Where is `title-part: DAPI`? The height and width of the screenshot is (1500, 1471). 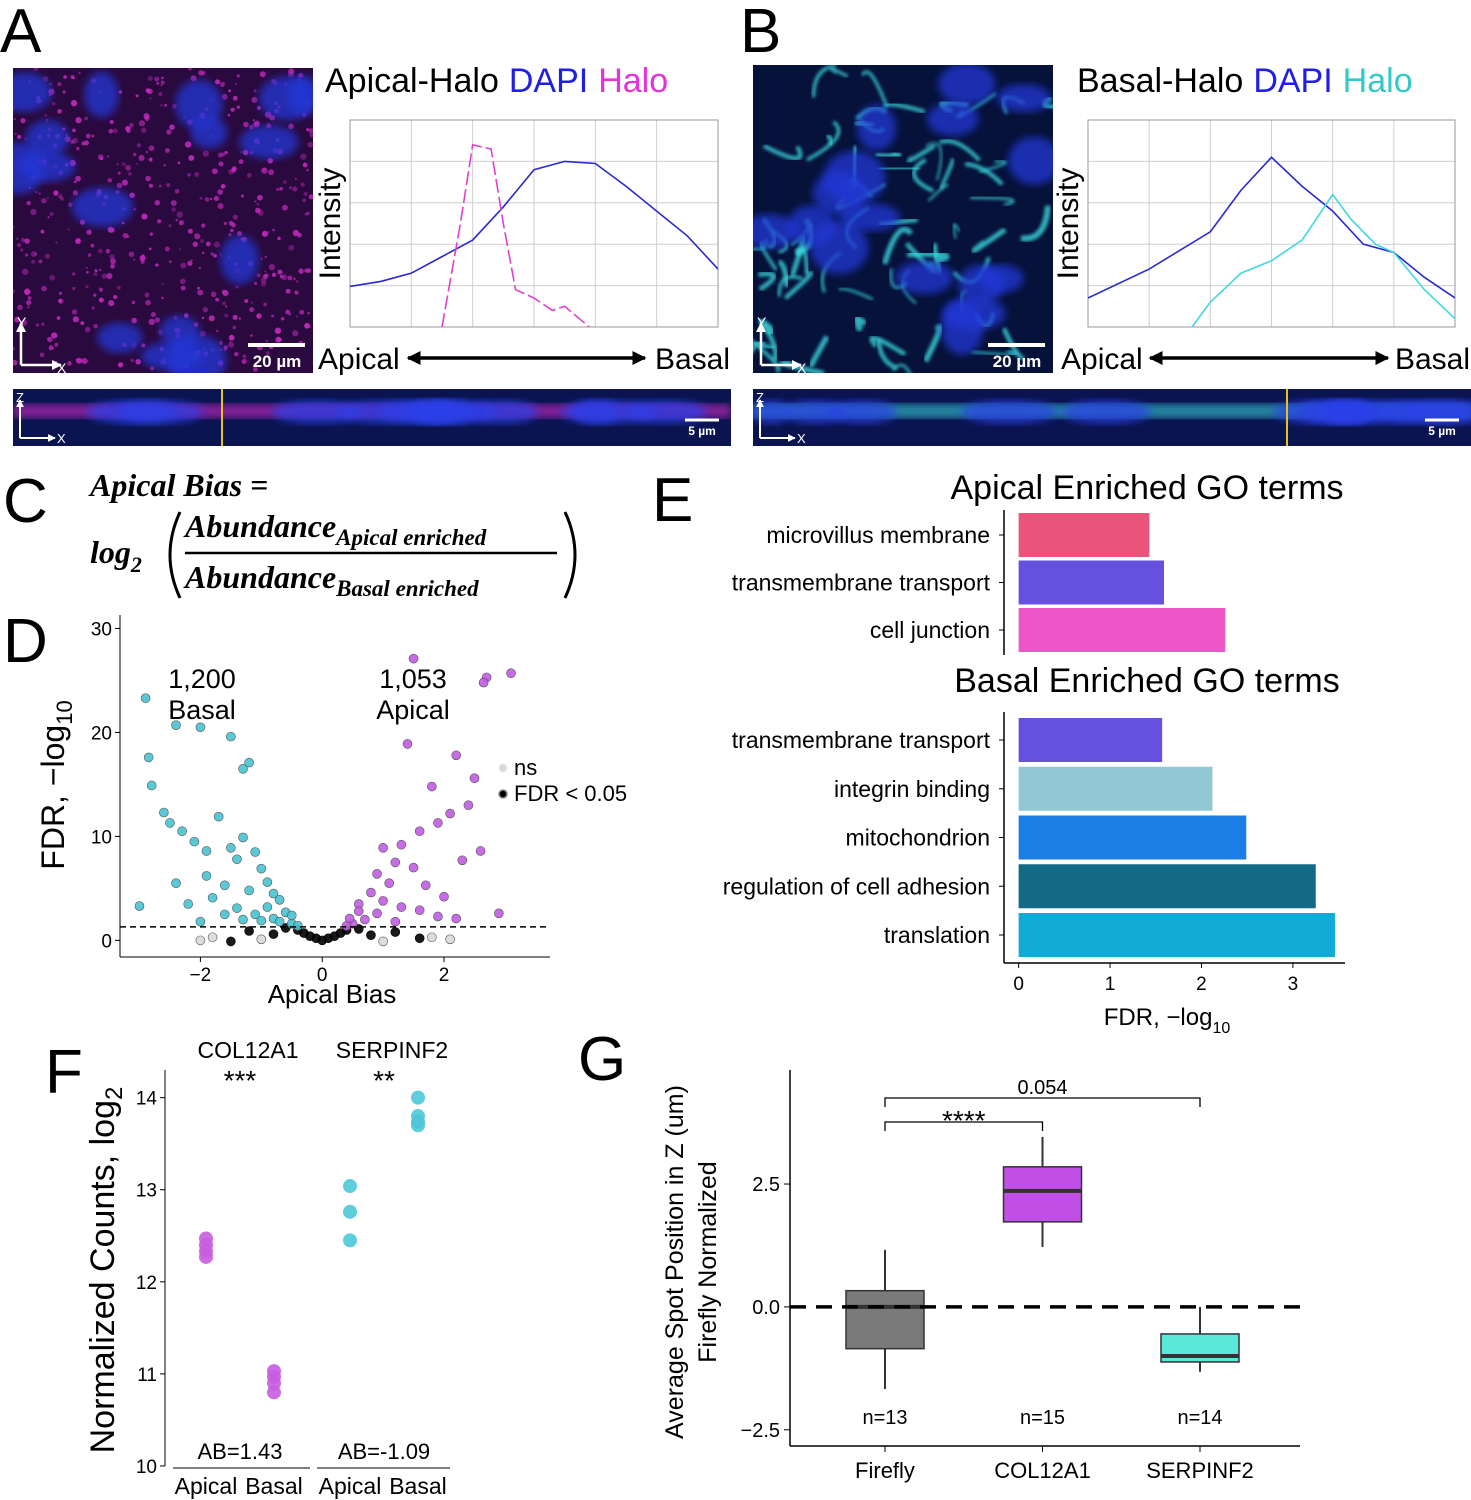 title-part: DAPI is located at coordinates (1292, 81).